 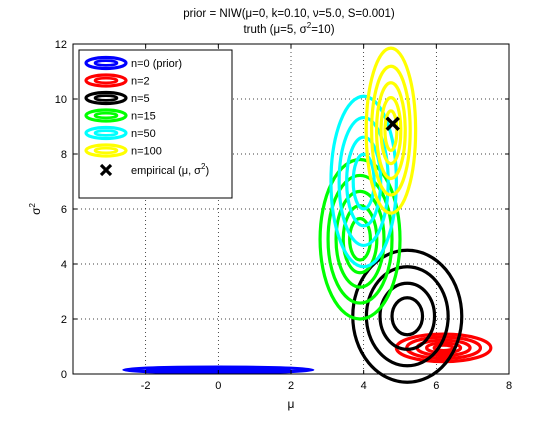 I want to click on legend-label: n=0 (prior), so click(x=156, y=64).